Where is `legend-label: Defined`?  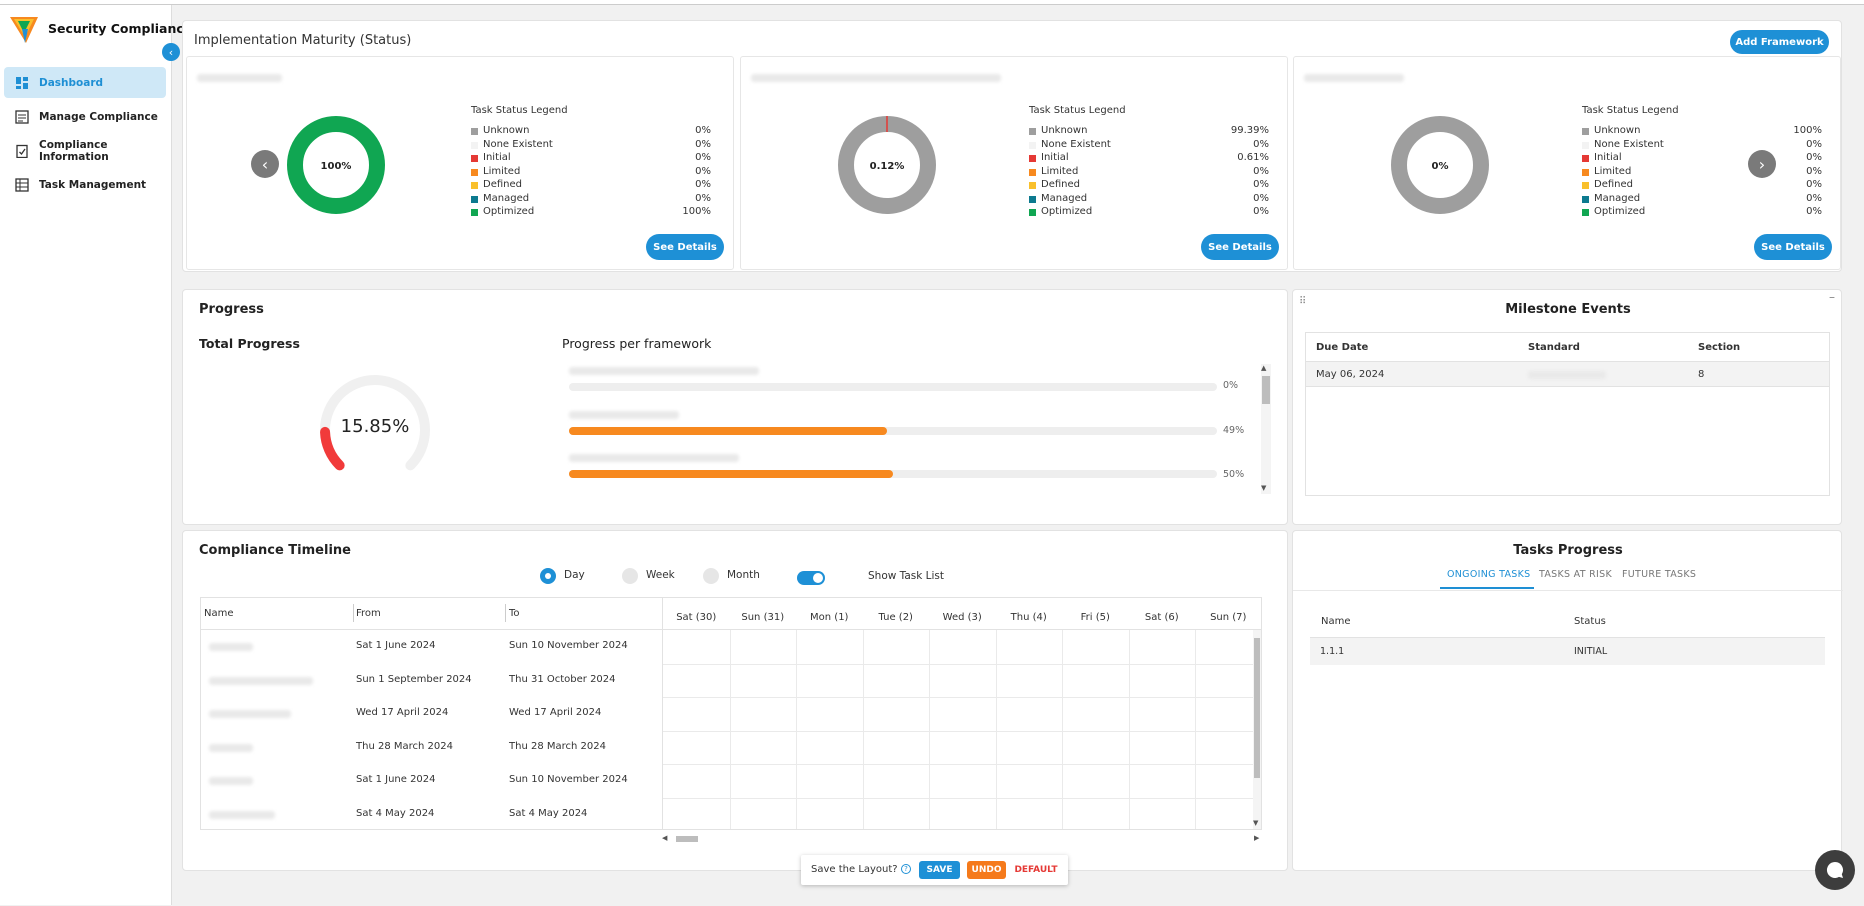
legend-label: Defined is located at coordinates (1060, 184).